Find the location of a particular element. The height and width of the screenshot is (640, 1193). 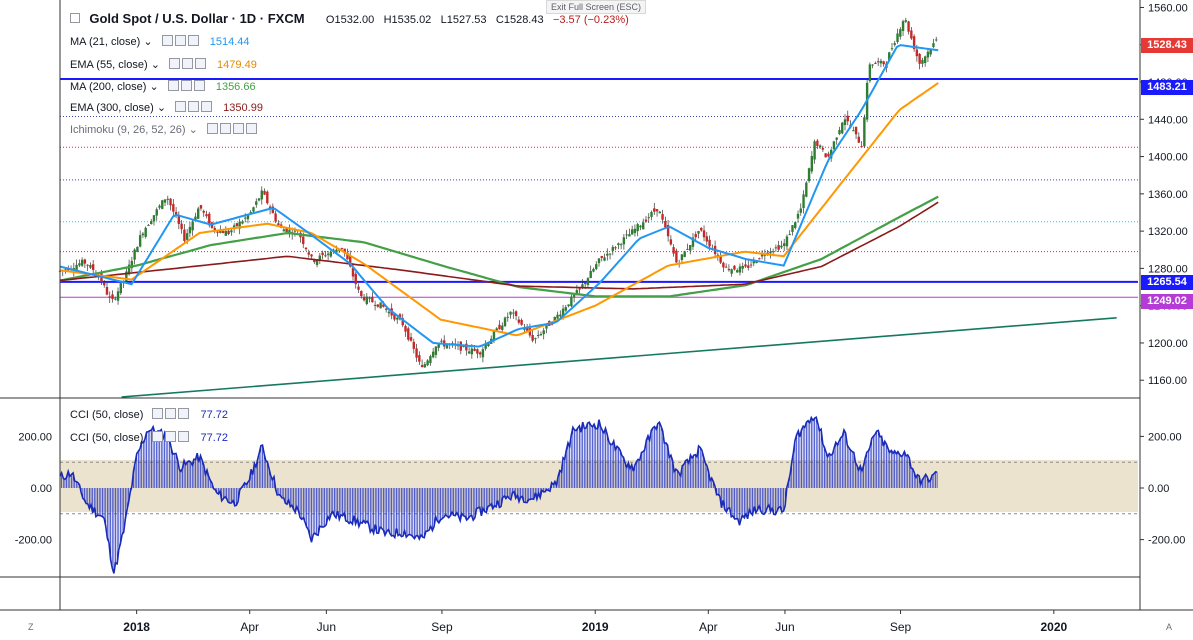

legend-label: CCI (50, close) is located at coordinates (107, 415).